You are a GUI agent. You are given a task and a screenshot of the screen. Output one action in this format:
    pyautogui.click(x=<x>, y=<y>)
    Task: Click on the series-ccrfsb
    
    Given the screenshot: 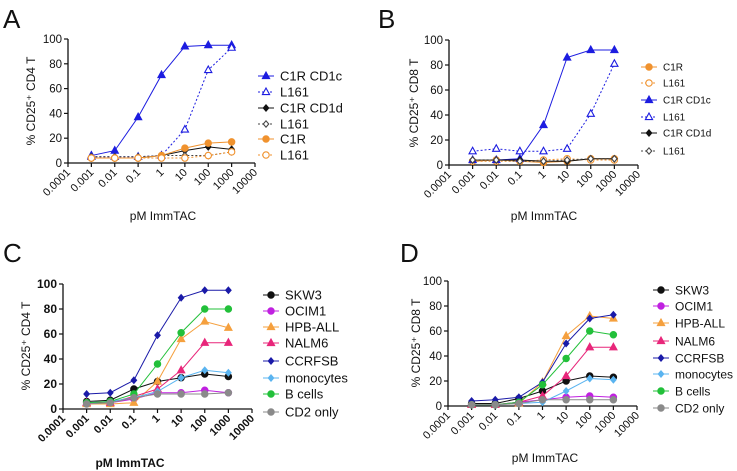 What is the action you would take?
    pyautogui.click(x=157, y=342)
    